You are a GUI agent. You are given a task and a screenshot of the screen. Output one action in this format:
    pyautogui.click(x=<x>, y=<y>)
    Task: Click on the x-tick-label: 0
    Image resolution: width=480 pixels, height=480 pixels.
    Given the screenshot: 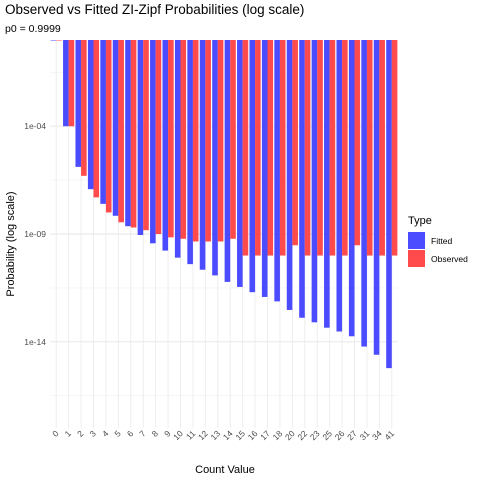 What is the action you would take?
    pyautogui.click(x=55, y=433)
    